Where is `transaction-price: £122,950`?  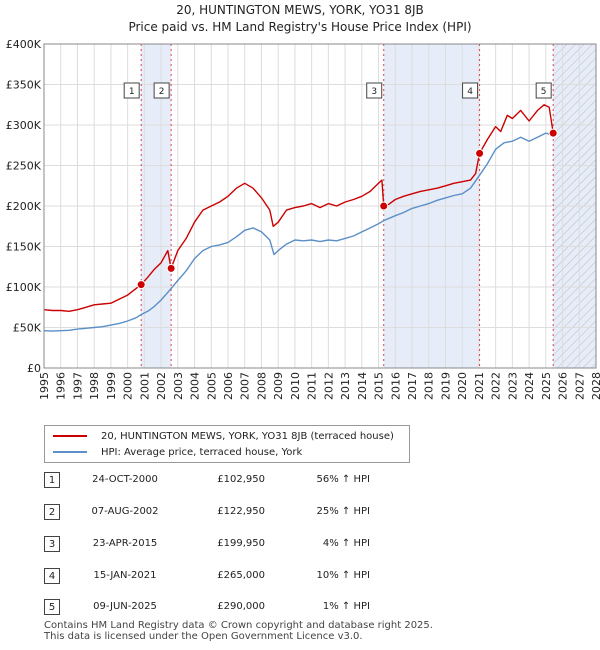
transaction-price: £122,950 is located at coordinates (241, 511).